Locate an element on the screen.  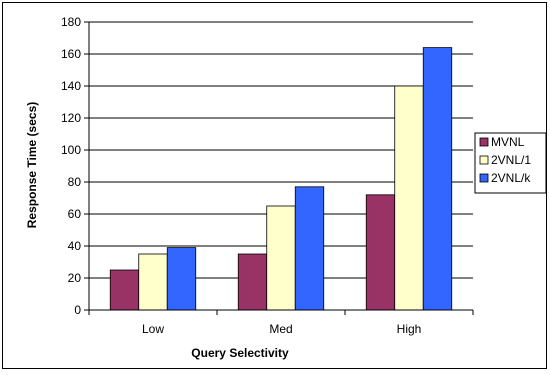
bar-2vnl-k-low is located at coordinates (181, 279).